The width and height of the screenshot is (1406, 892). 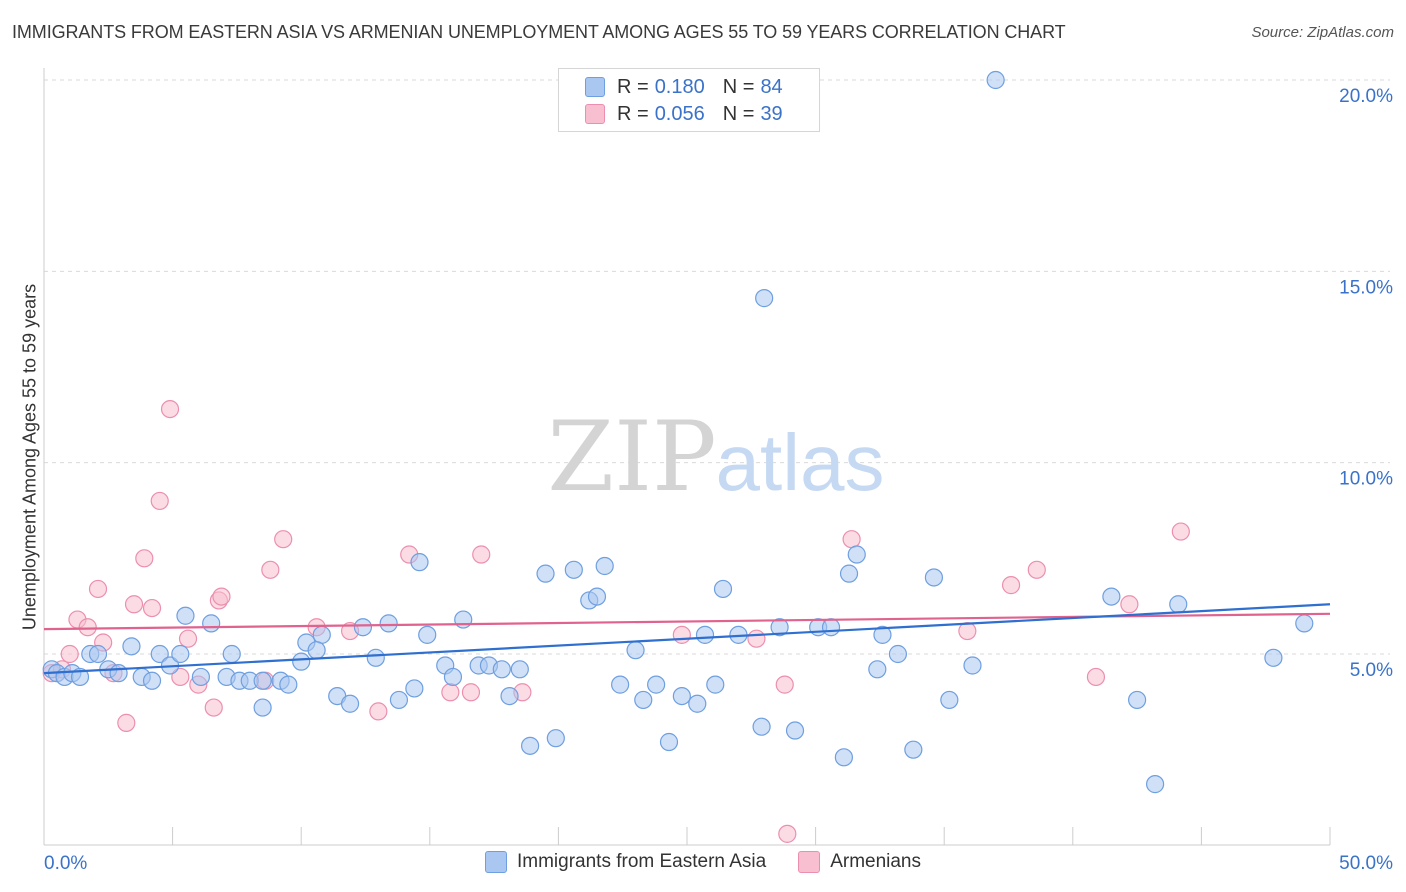 I want to click on watermark: ZIP atlas, so click(x=715, y=457).